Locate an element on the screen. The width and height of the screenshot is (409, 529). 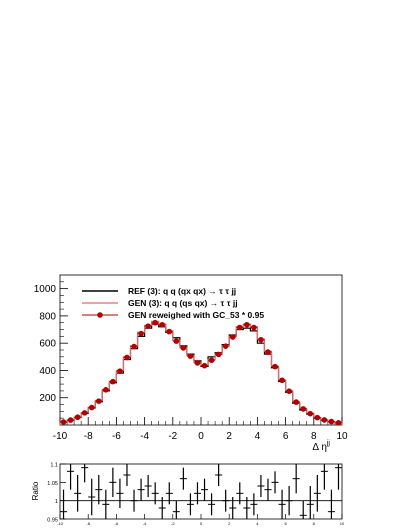
ratio-x-axis: -10 -8 -6 -4 -2 0 2 4 6 8 10 is located at coordinates (201, 520).